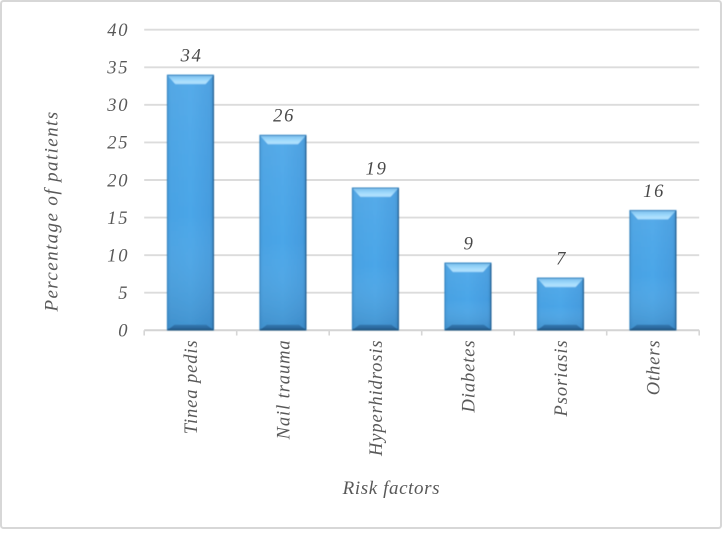  What do you see at coordinates (118, 31) in the screenshot?
I see `svg-text: 40` at bounding box center [118, 31].